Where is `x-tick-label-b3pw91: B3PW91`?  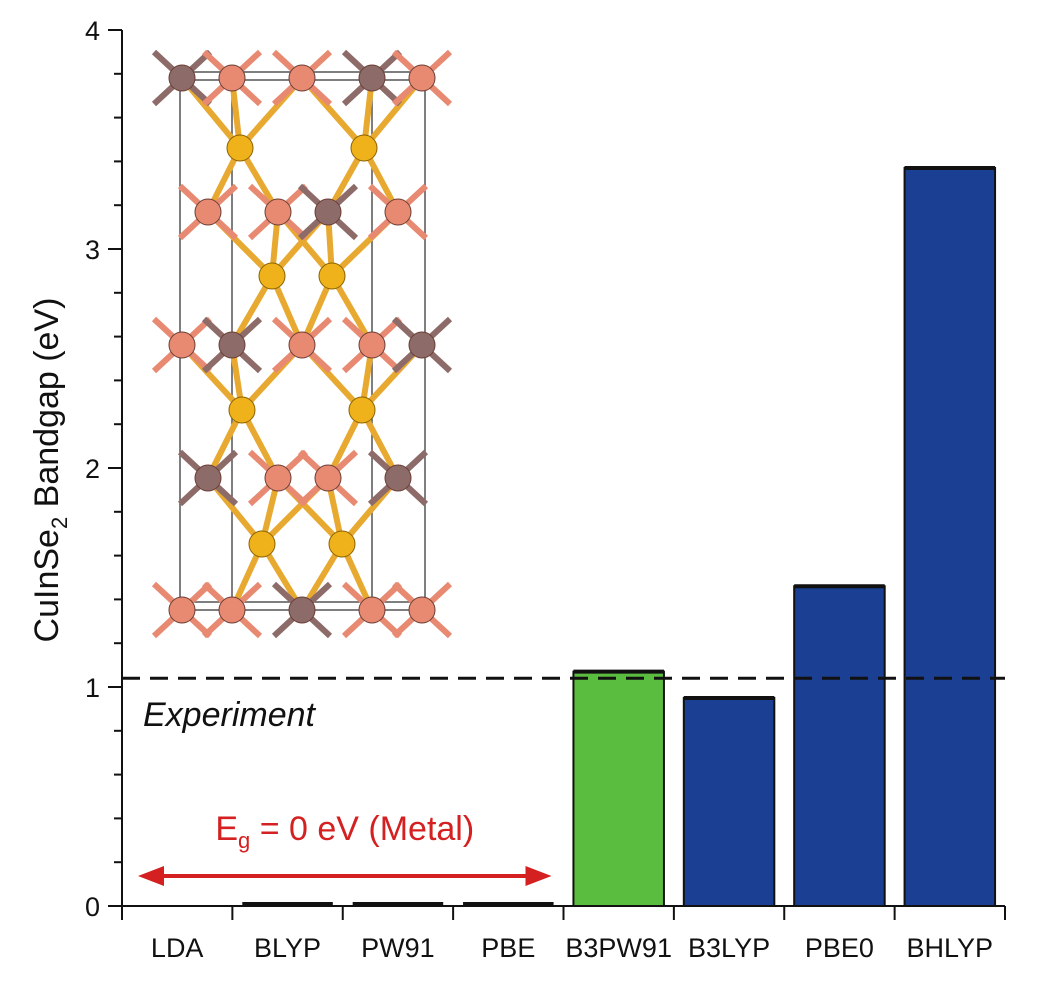
x-tick-label-b3pw91: B3PW91 is located at coordinates (618, 948).